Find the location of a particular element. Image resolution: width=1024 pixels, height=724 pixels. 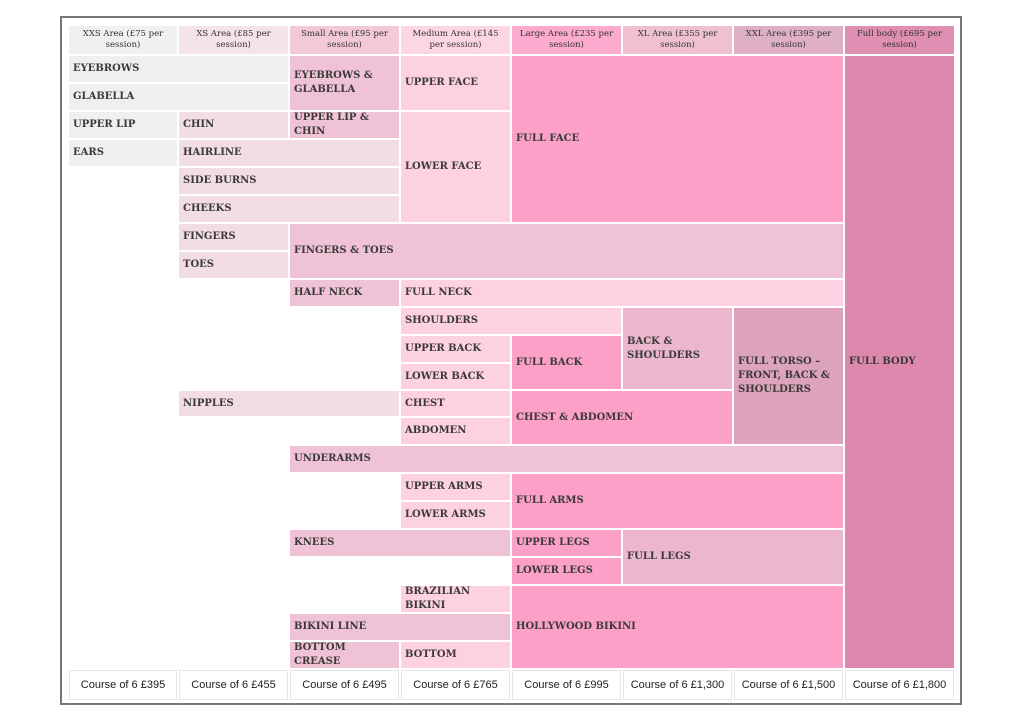

area-upper-lip: UPPER LIP is located at coordinates (123, 125).